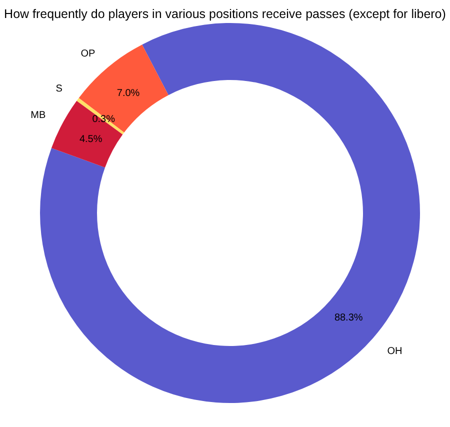 Image resolution: width=450 pixels, height=427 pixels. Describe the element at coordinates (225, 14) in the screenshot. I see `chart-title: How frequently do players in various positions receive passes (except for libero)` at that location.